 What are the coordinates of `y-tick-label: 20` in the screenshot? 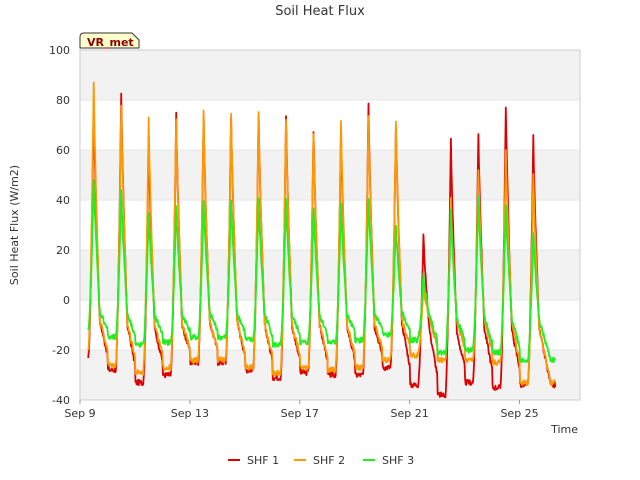 It's located at (63, 250).